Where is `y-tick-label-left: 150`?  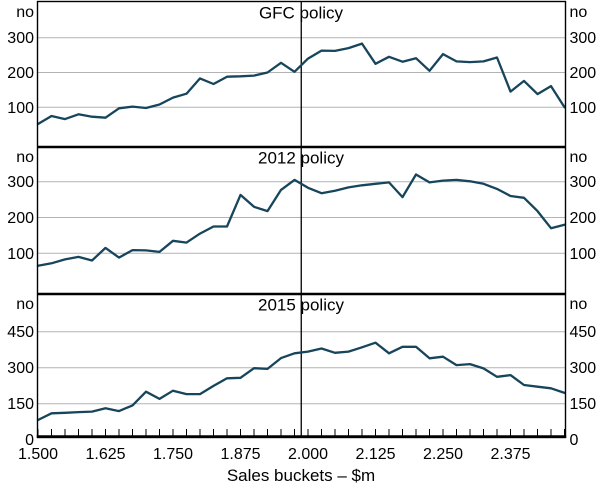 y-tick-label-left: 150 is located at coordinates (20, 404).